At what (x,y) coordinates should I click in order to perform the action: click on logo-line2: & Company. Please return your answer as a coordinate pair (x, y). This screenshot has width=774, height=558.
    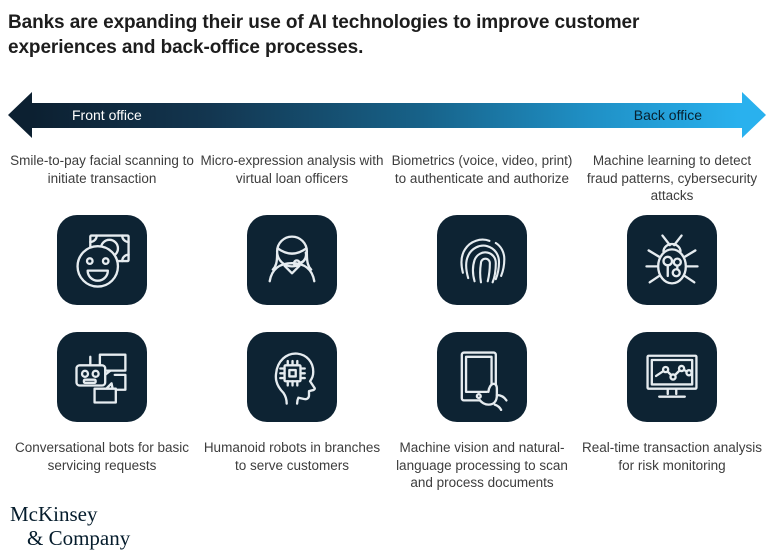
    Looking at the image, I should click on (79, 537).